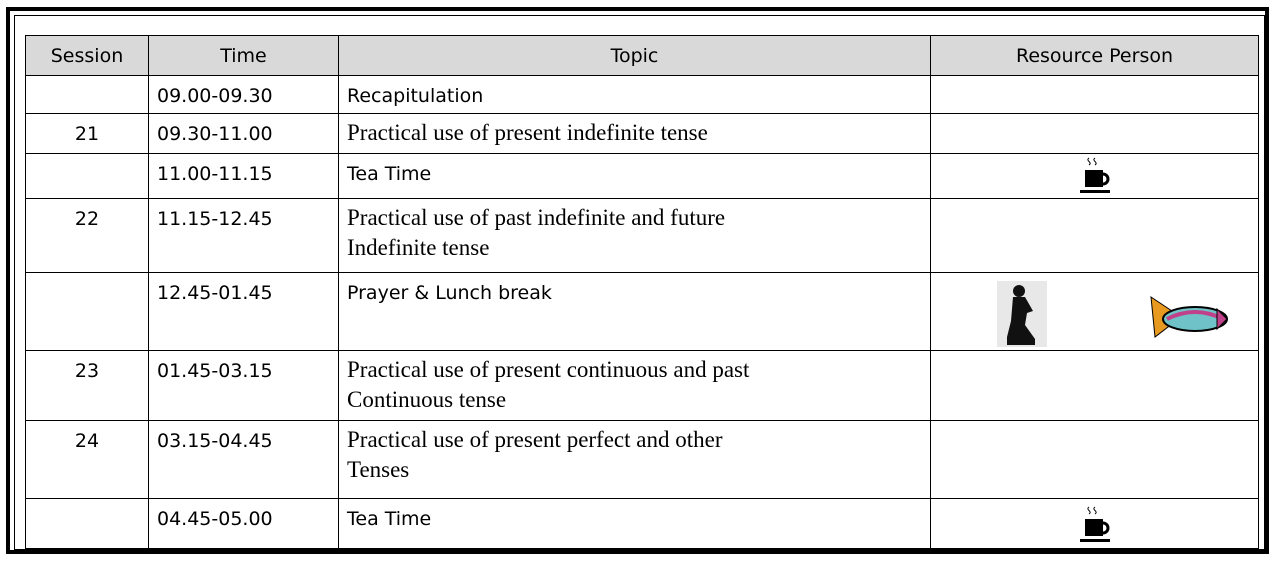  I want to click on session-cell: 24, so click(87, 459).